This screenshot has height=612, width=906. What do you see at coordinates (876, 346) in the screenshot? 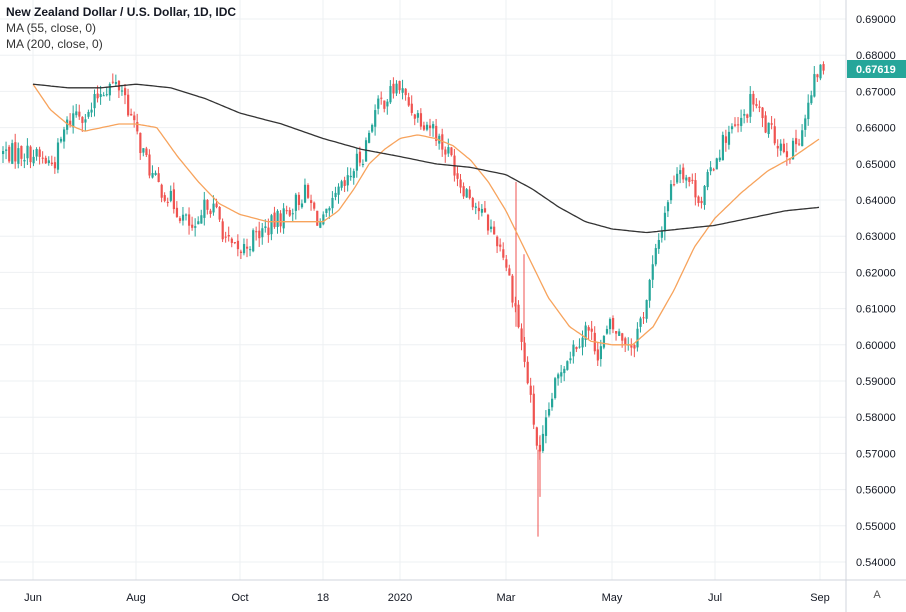
I see `y-tick-label: 0.60000` at bounding box center [876, 346].